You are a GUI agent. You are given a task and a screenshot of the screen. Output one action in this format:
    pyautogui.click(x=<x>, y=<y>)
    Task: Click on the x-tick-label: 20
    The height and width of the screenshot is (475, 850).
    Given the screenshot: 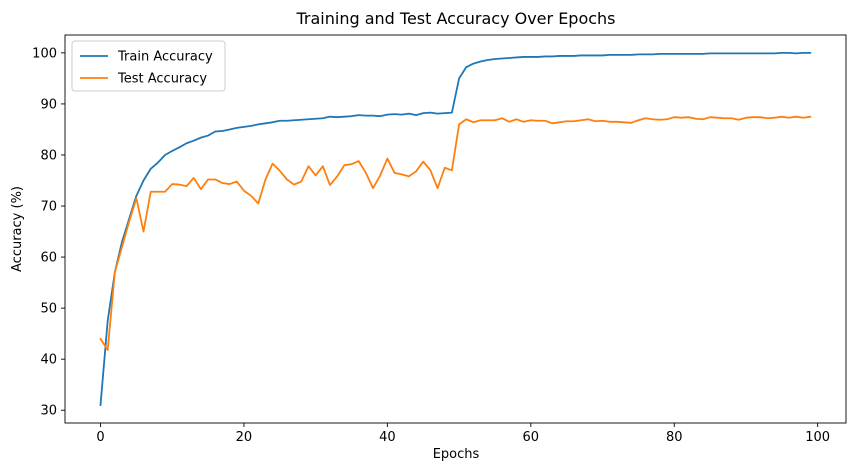 What is the action you would take?
    pyautogui.click(x=244, y=437)
    